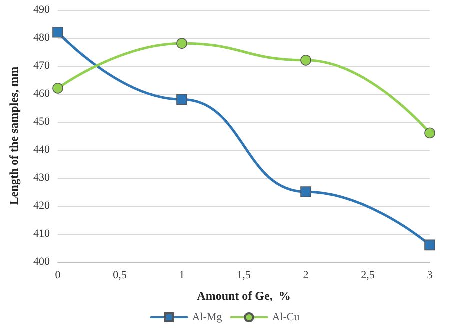  What do you see at coordinates (42, 94) in the screenshot?
I see `y-tick-label: 460` at bounding box center [42, 94].